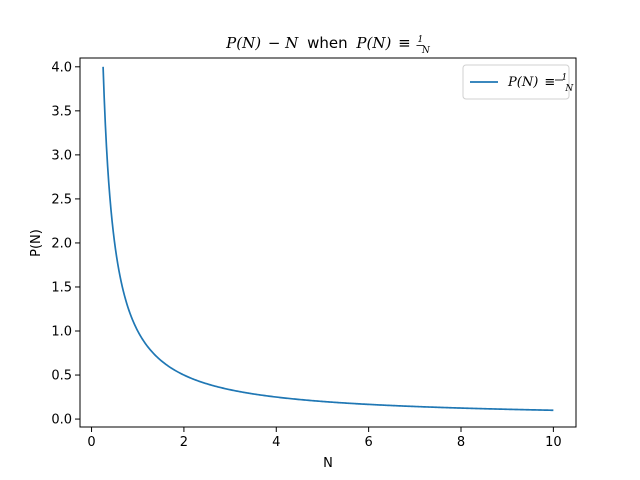 This screenshot has width=640, height=480. What do you see at coordinates (61, 287) in the screenshot?
I see `y-tick-label: 1.5` at bounding box center [61, 287].